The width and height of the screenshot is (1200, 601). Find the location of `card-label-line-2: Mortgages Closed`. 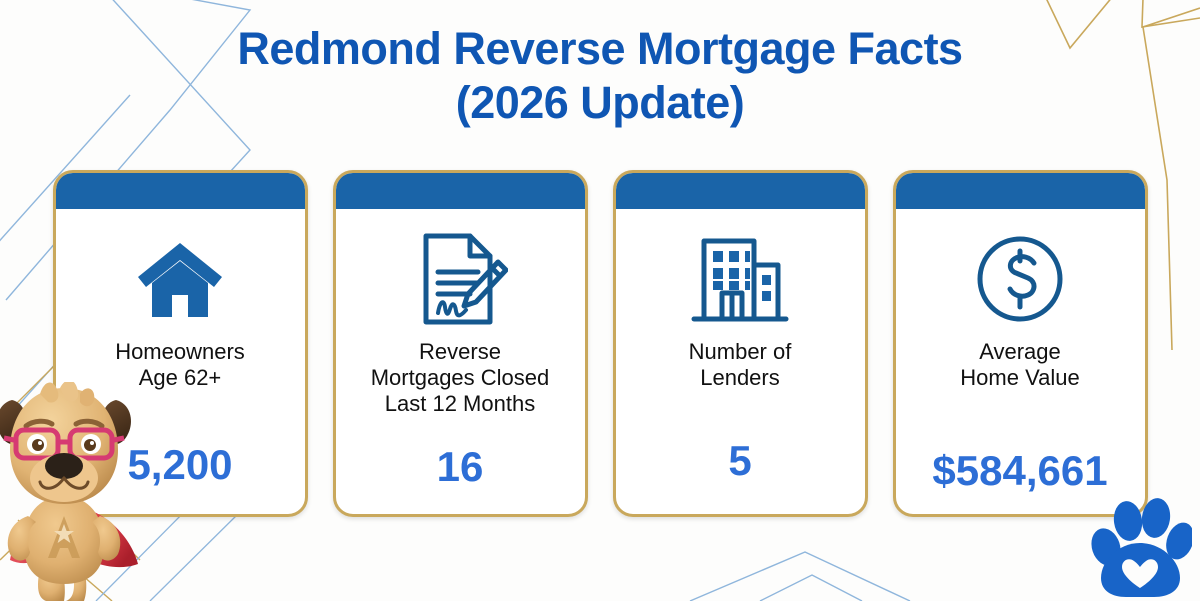

card-label-line-2: Mortgages Closed is located at coordinates (460, 377).